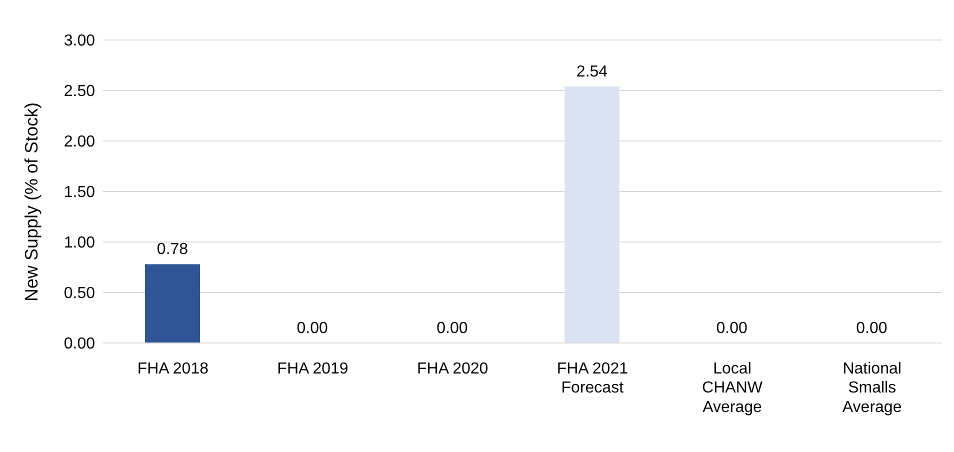 The height and width of the screenshot is (452, 954). I want to click on x-tick-label: FHA 2020, so click(452, 369).